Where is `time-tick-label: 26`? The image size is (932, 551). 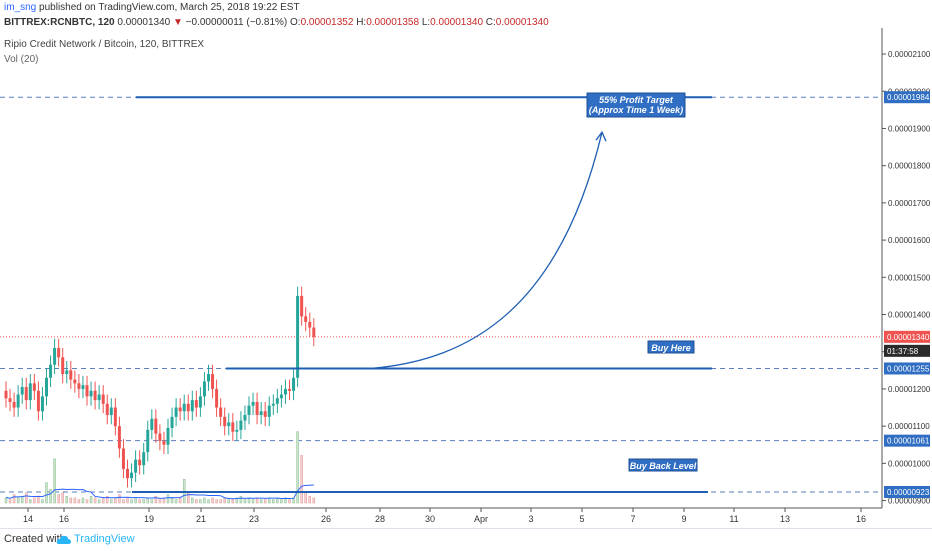 time-tick-label: 26 is located at coordinates (326, 519).